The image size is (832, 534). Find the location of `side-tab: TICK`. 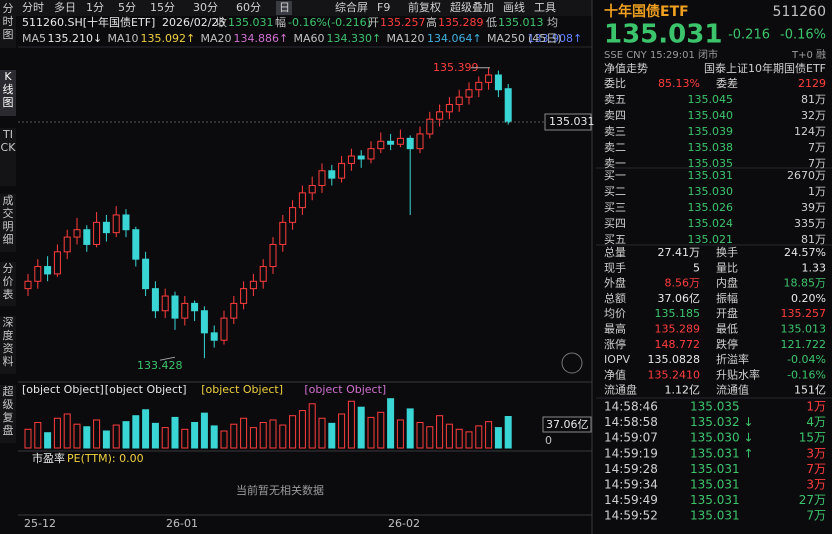

side-tab: TICK is located at coordinates (8, 157).